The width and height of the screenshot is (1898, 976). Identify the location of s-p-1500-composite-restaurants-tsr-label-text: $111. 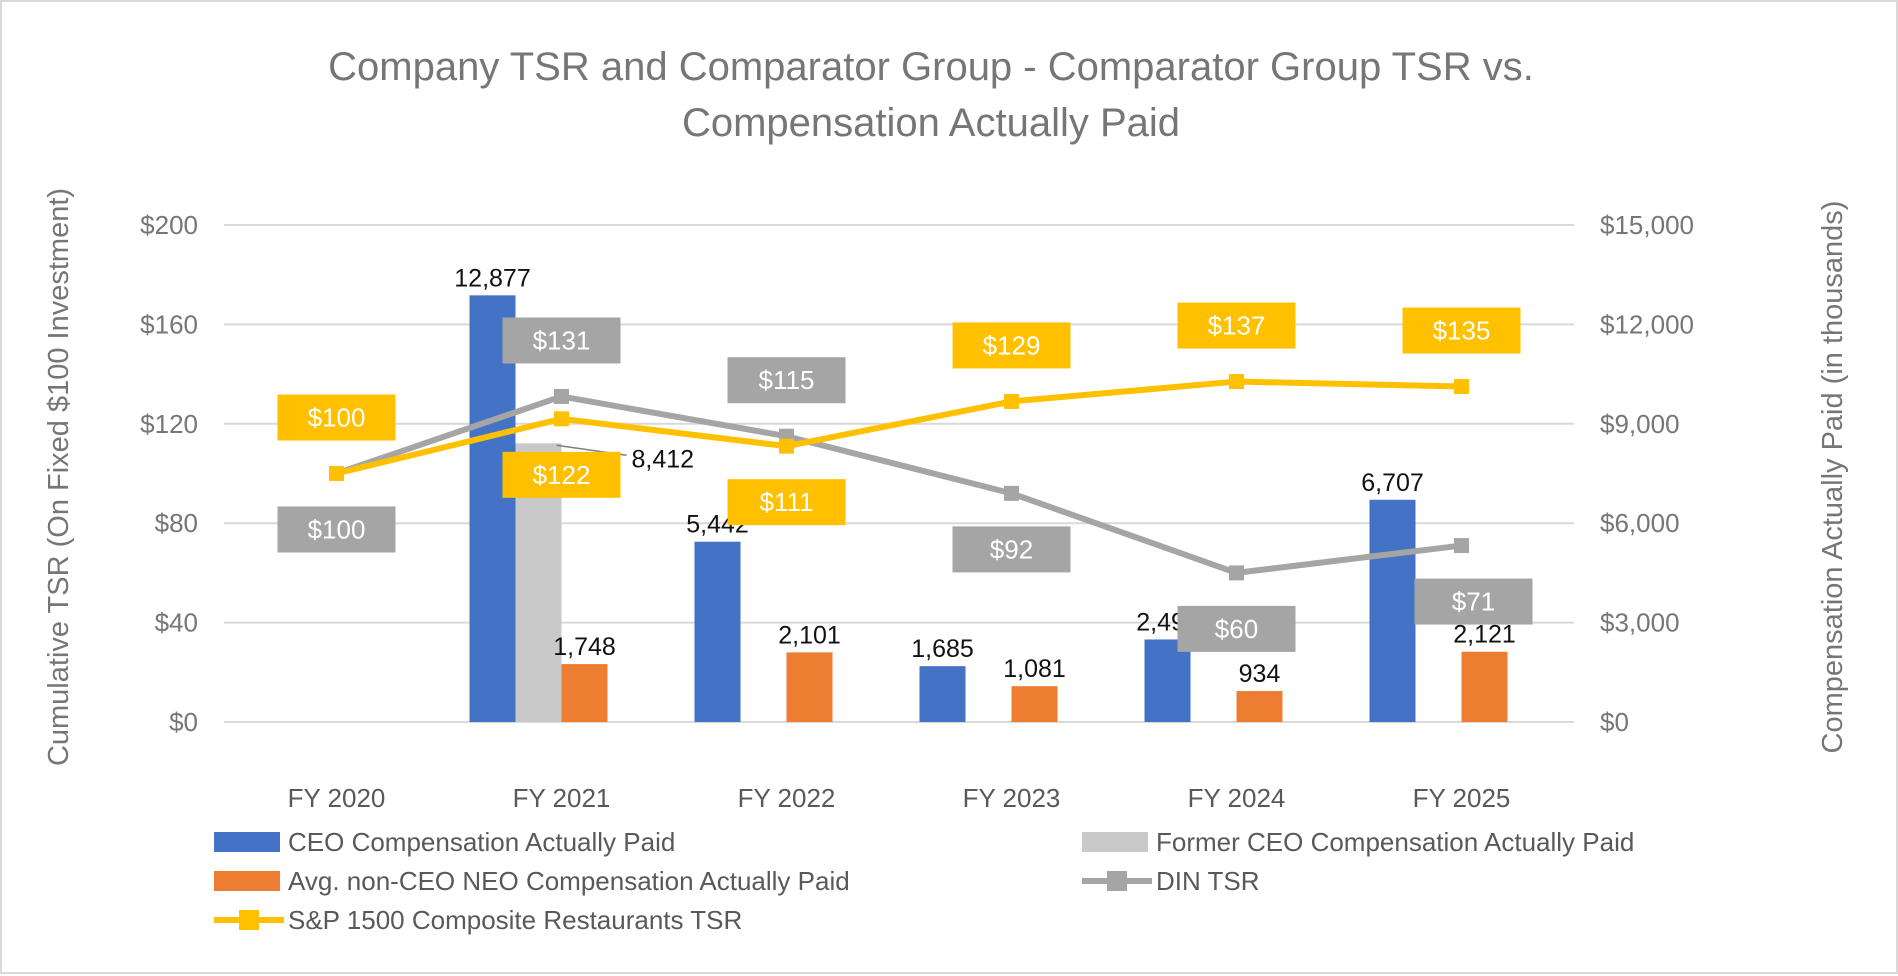
(787, 502).